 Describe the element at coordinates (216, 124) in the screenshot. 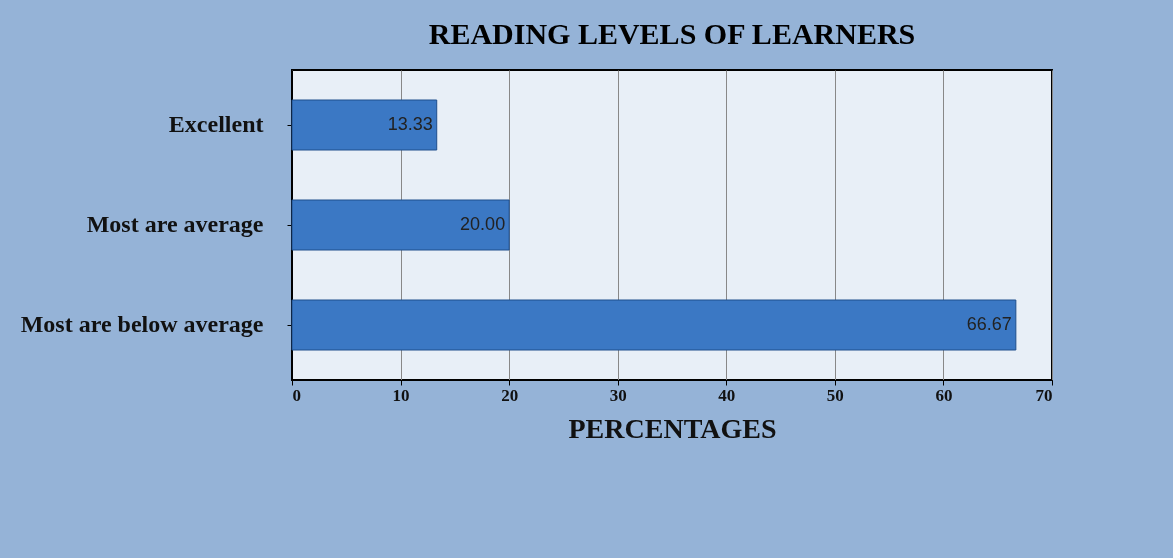

I see `y-tick-label: Excellent` at that location.